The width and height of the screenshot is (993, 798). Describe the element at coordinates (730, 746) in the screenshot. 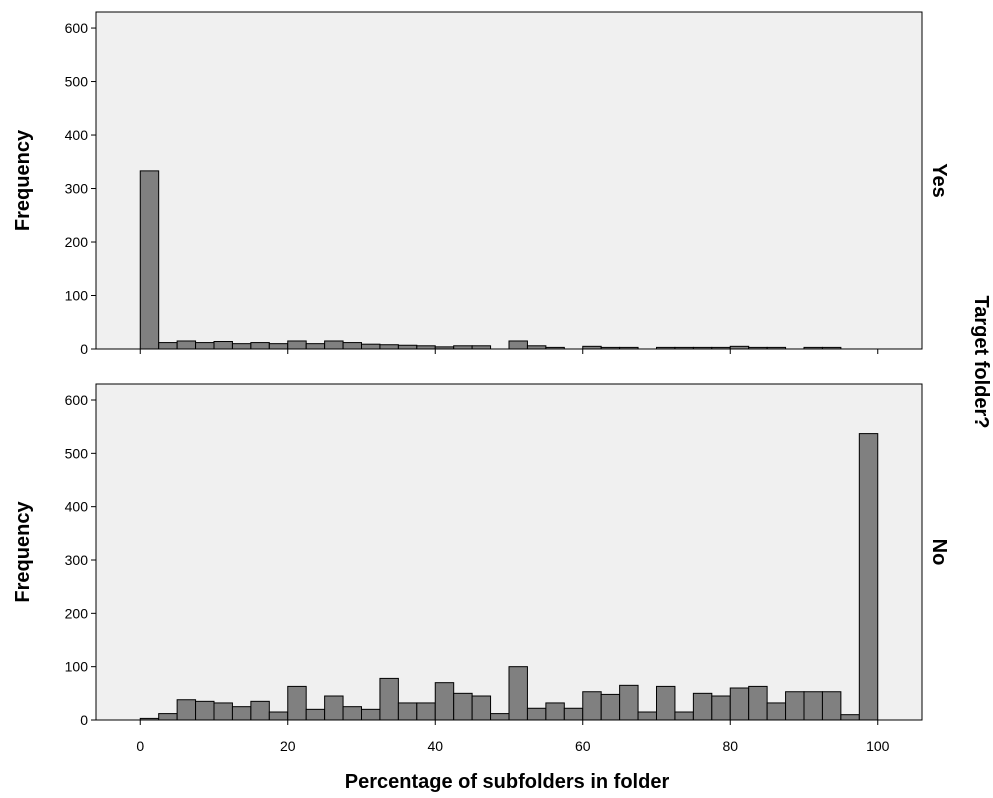

I see `x-tick-label: 80` at that location.